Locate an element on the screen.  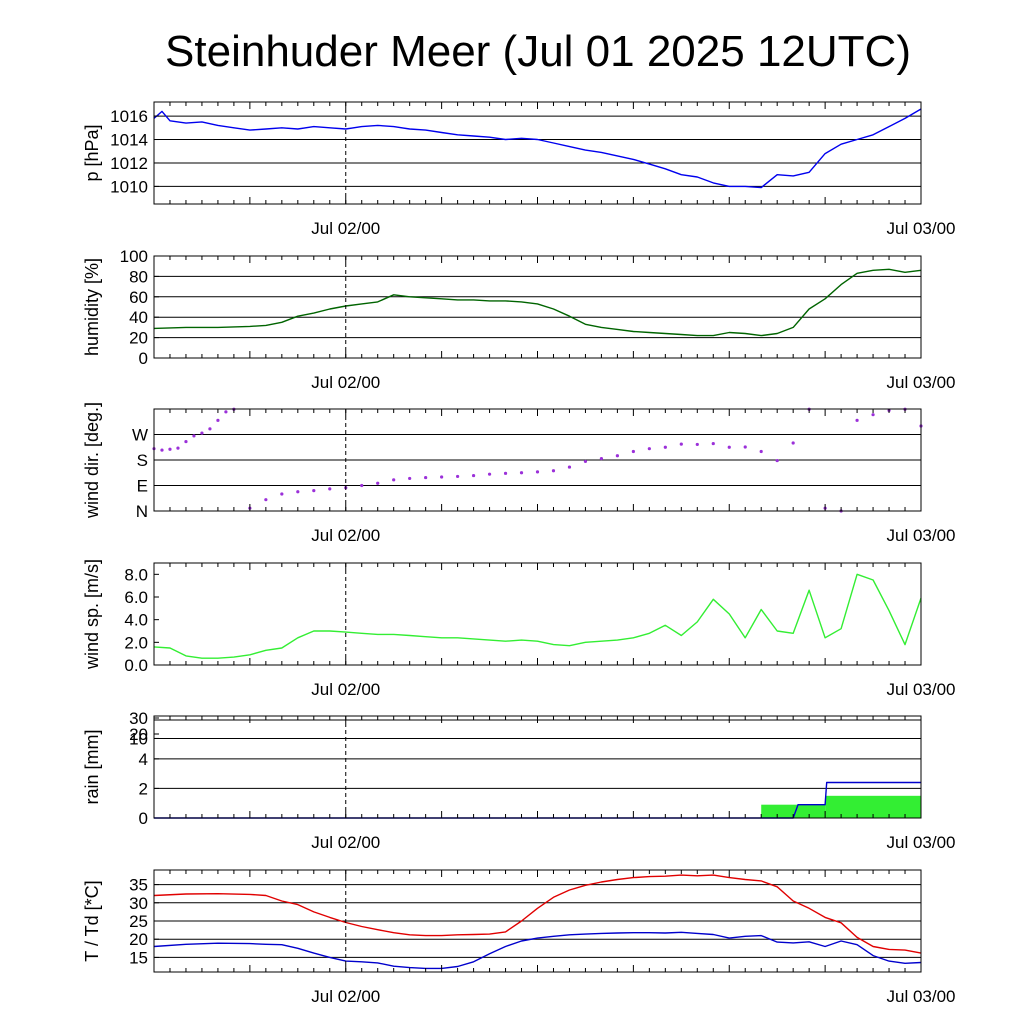
chart-title: Steinhuder Meer (Jul 01 2025 12UTC) is located at coordinates (538, 51).